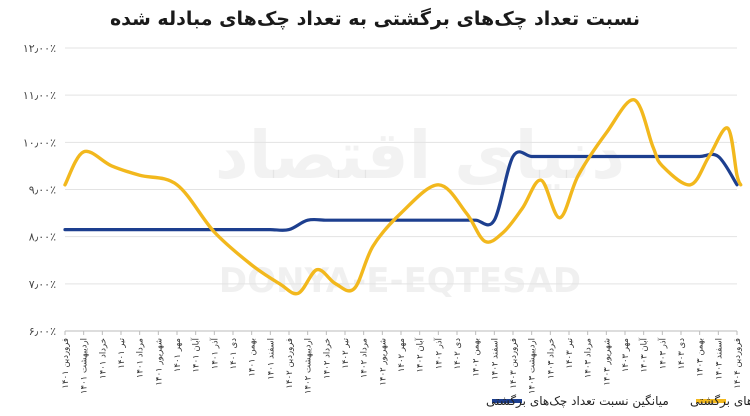 This screenshot has width=750, height=416. Describe the element at coordinates (271, 359) in the screenshot. I see `x-tick-label: اسفند ۱۴۰۱` at that location.